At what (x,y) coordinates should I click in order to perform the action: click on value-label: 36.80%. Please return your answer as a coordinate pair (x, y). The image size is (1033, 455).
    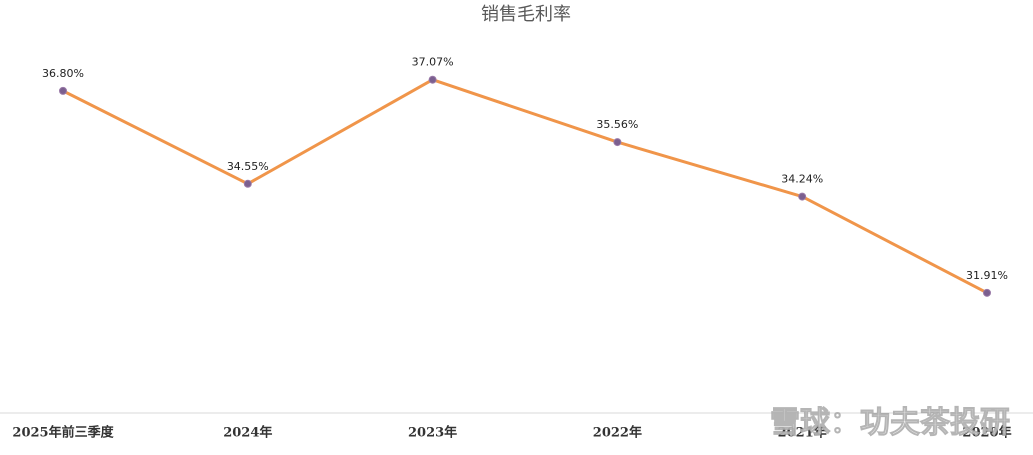
    Looking at the image, I should click on (63, 73).